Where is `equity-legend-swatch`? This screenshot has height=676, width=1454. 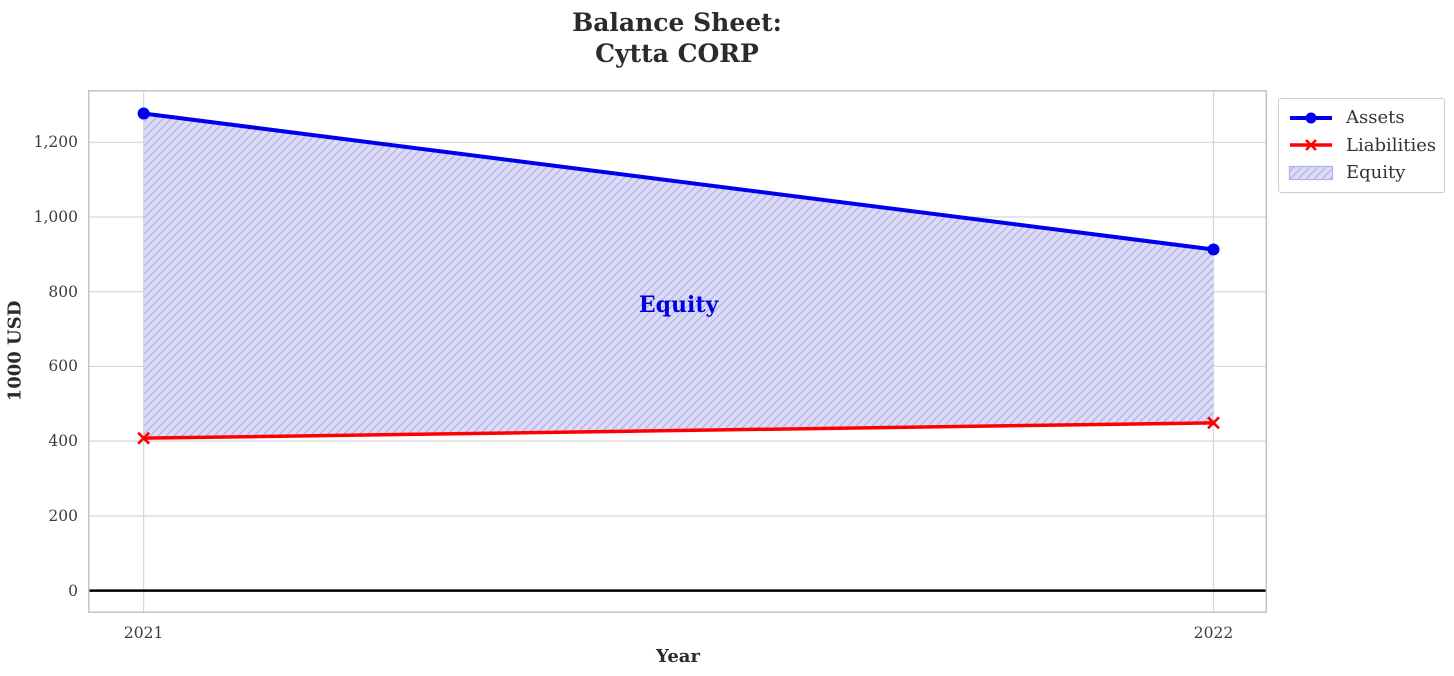
equity-legend-swatch is located at coordinates (1311, 172).